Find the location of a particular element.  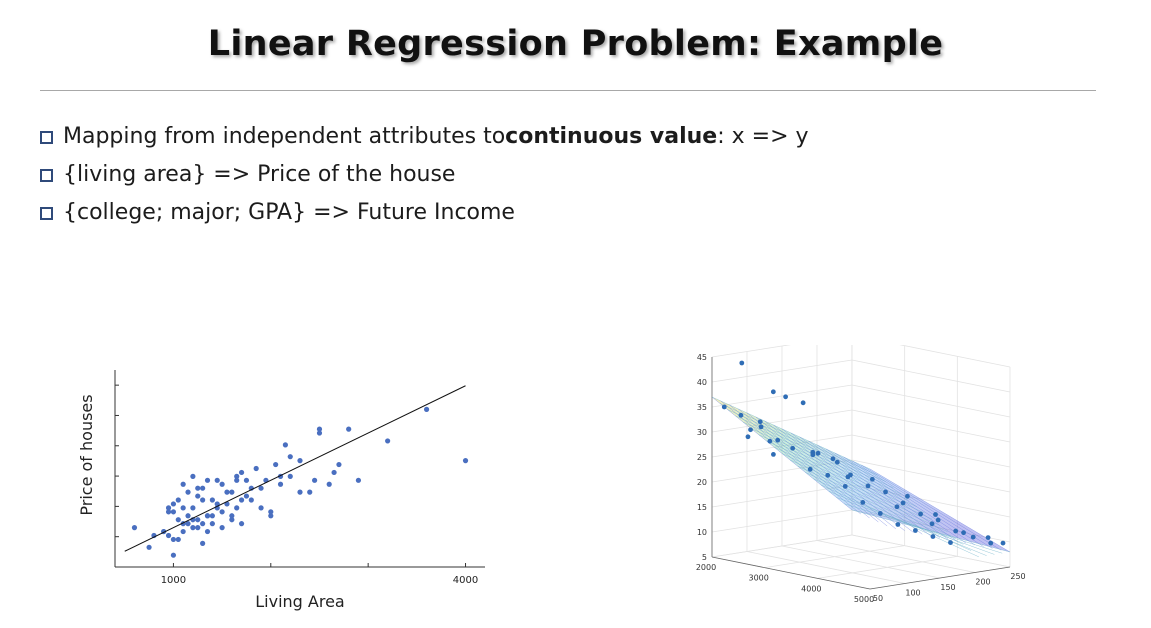

checkbox-bullet-icon is located at coordinates (46, 213).